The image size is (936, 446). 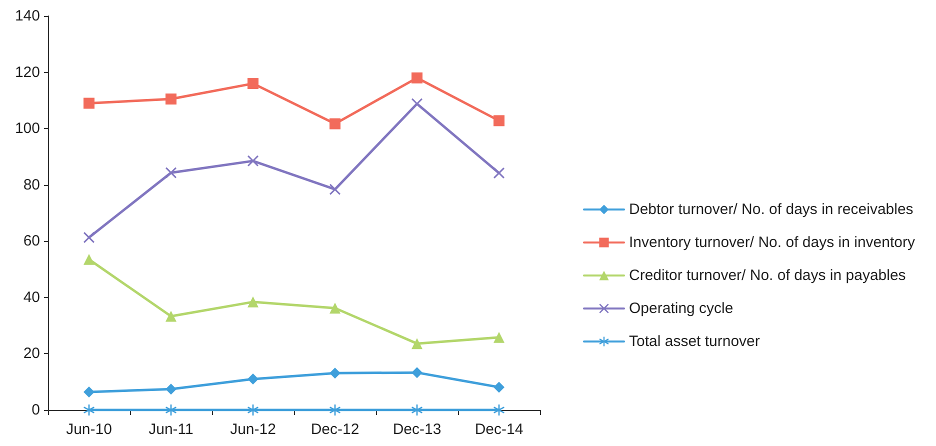 I want to click on legend-label: Total asset turnover, so click(x=694, y=341).